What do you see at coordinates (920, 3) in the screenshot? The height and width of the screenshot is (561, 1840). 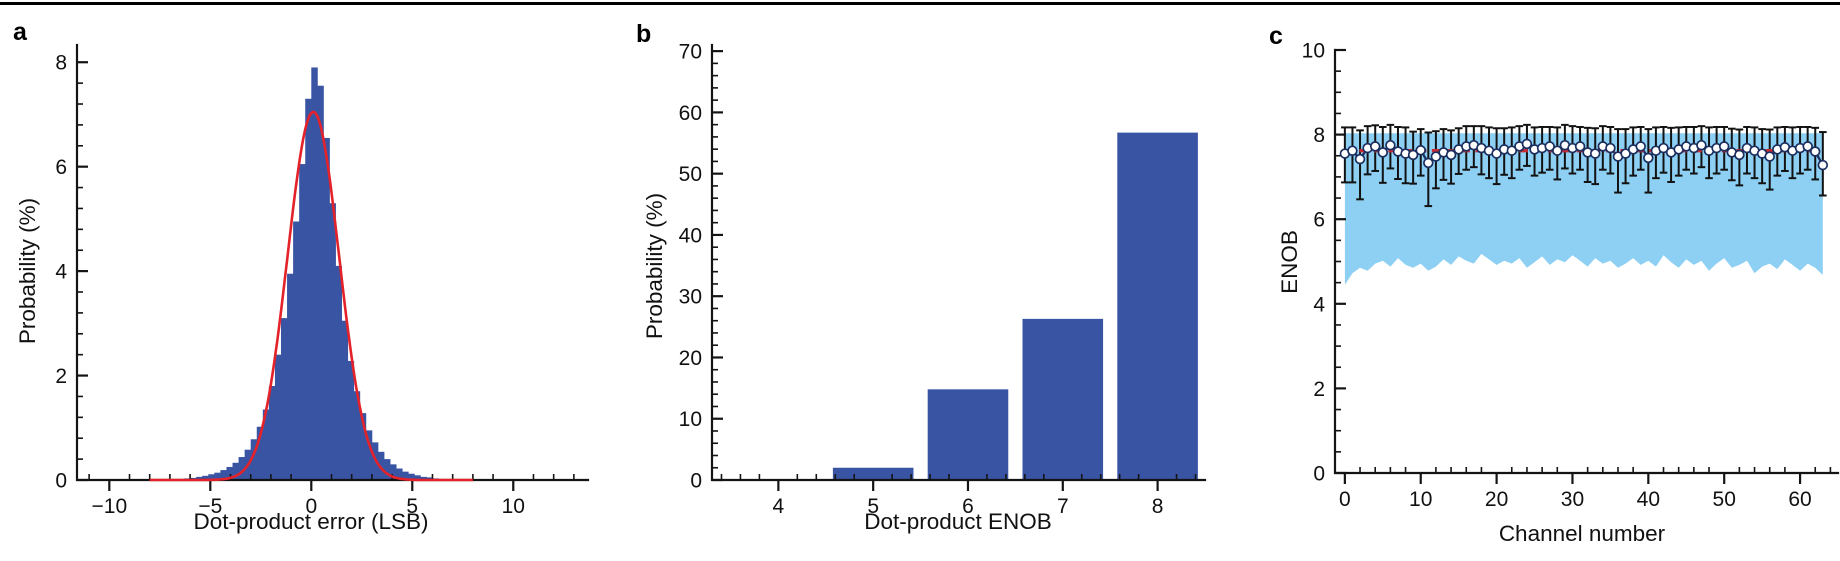 I see `top-rule` at bounding box center [920, 3].